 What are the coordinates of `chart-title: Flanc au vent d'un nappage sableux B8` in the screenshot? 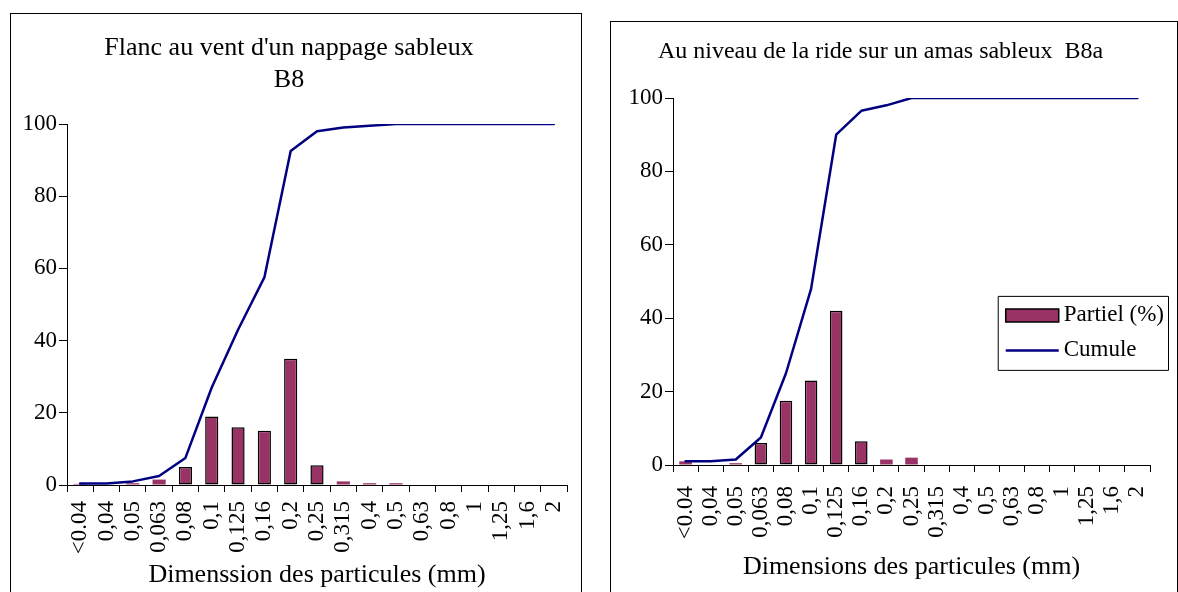 It's located at (289, 62).